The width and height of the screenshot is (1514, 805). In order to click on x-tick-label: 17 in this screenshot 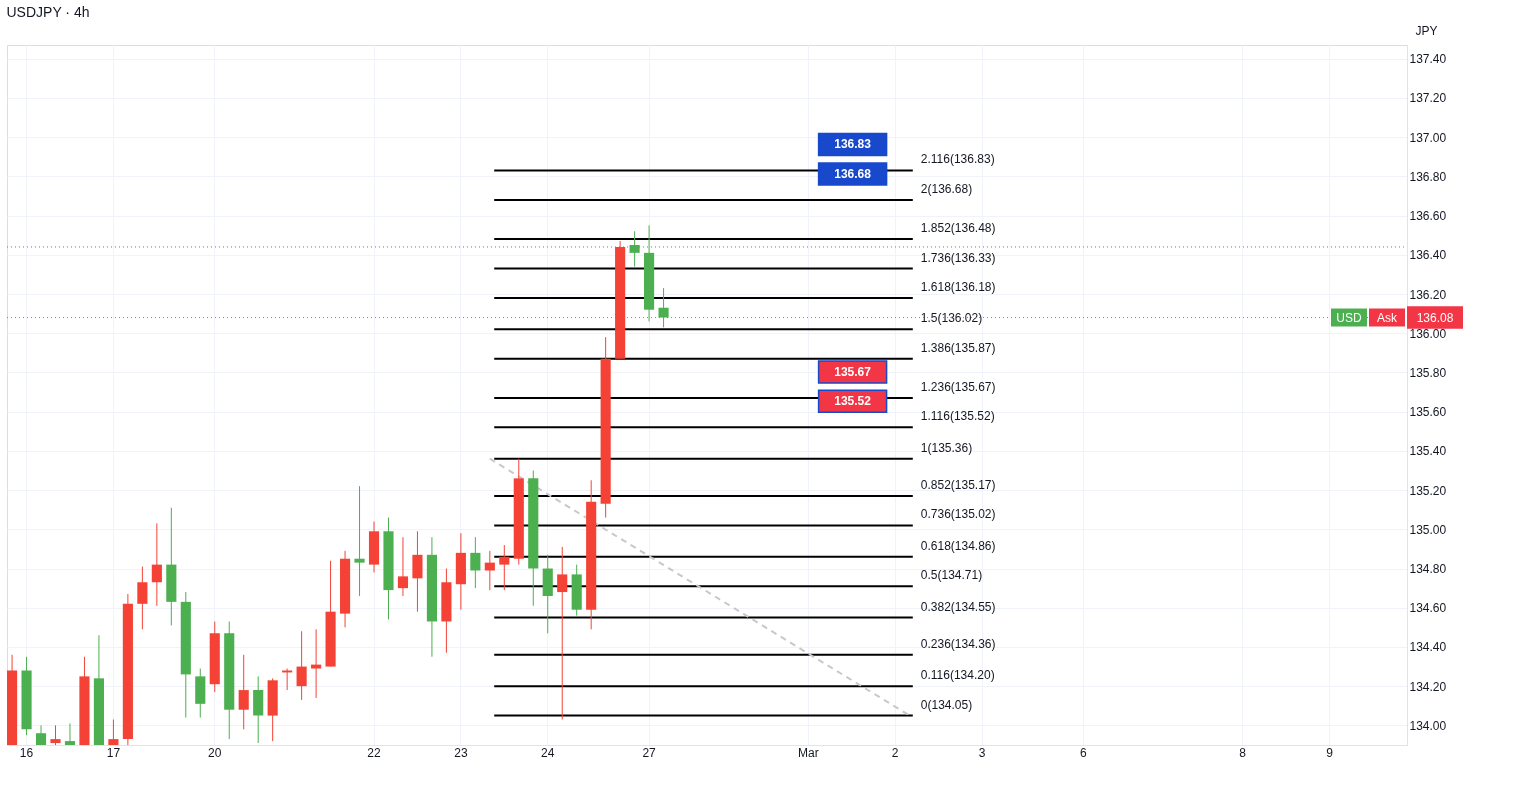, I will do `click(113, 752)`.